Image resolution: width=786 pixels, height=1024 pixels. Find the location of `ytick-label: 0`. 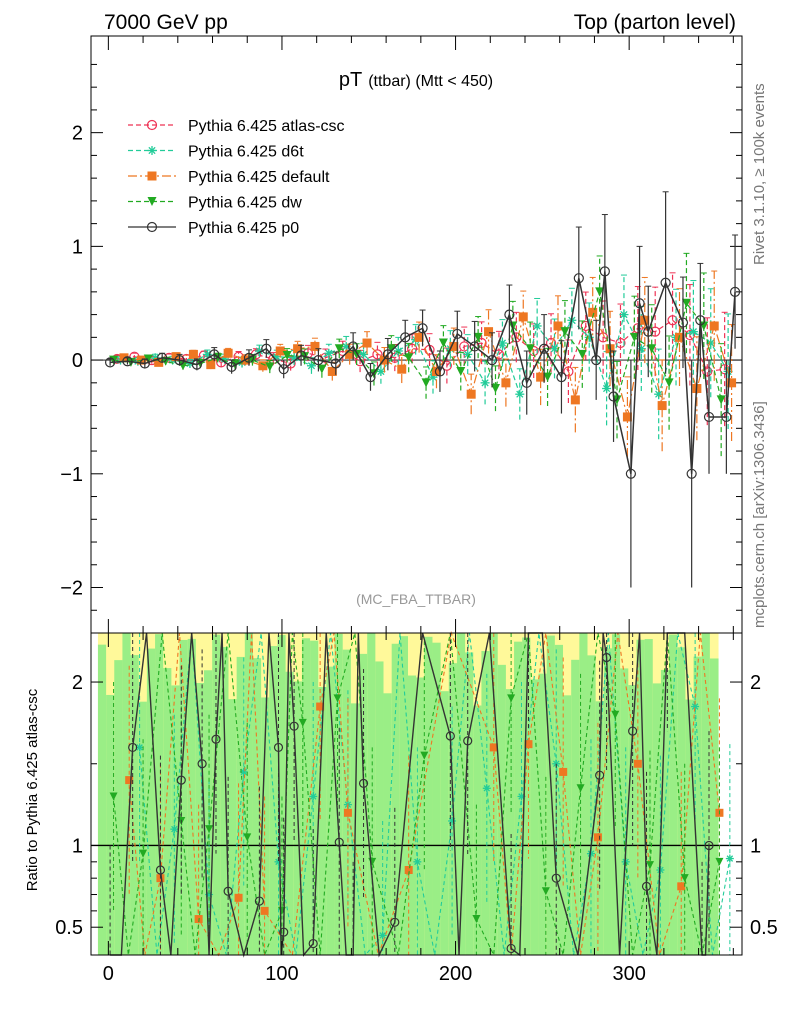

ytick-label: 0 is located at coordinates (77, 361).